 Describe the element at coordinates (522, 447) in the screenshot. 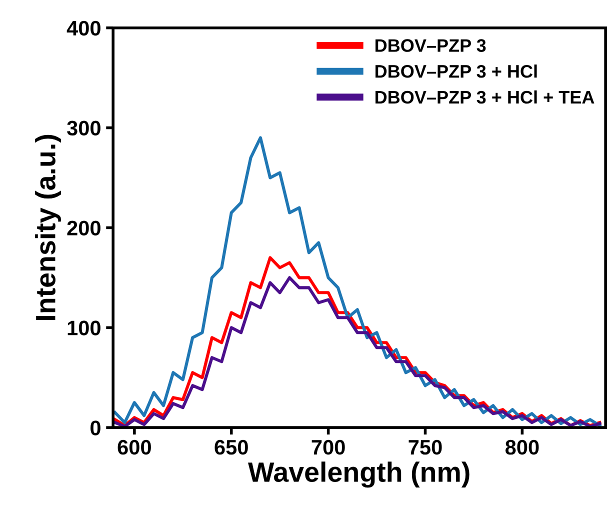

I see `x-tick-label: 800` at that location.